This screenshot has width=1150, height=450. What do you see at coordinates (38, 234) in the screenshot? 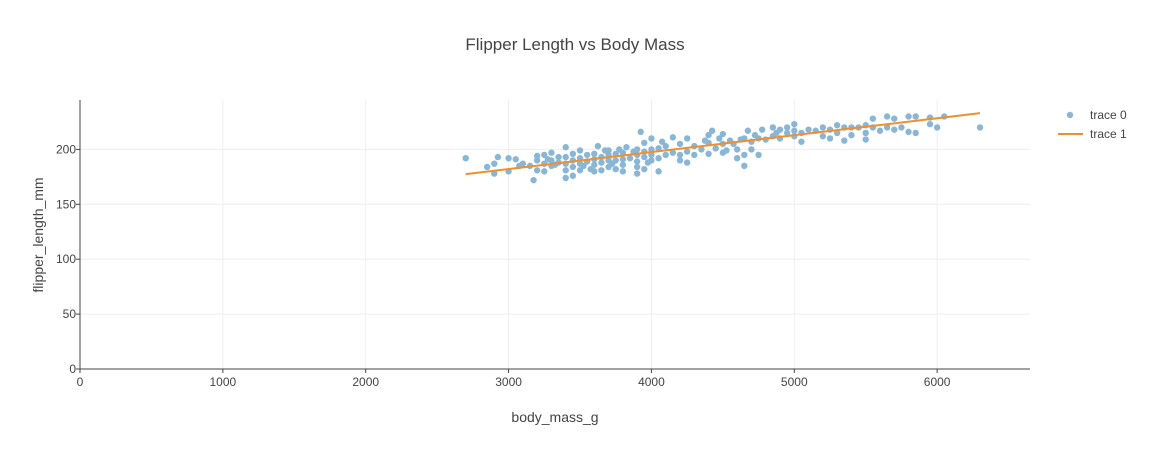
I see `y-axis-title: flipper_length_mm` at bounding box center [38, 234].